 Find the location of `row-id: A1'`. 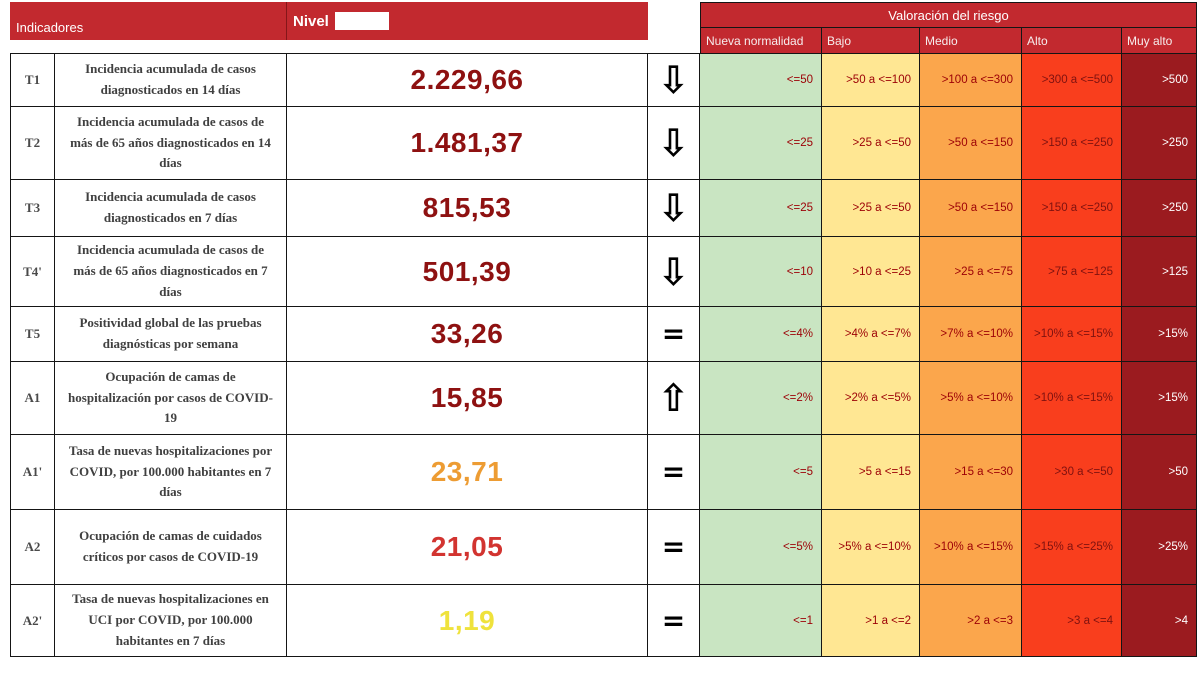

row-id: A1' is located at coordinates (32, 472).